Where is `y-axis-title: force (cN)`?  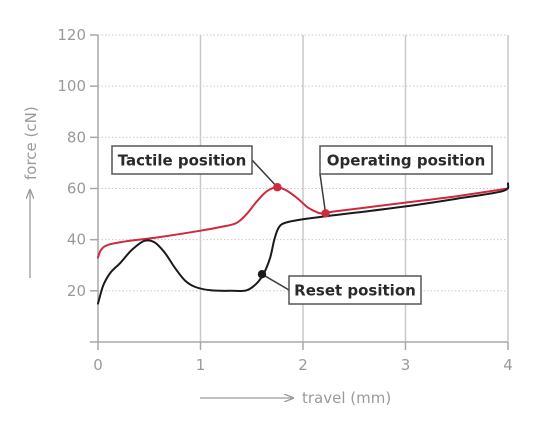 y-axis-title: force (cN) is located at coordinates (31, 192).